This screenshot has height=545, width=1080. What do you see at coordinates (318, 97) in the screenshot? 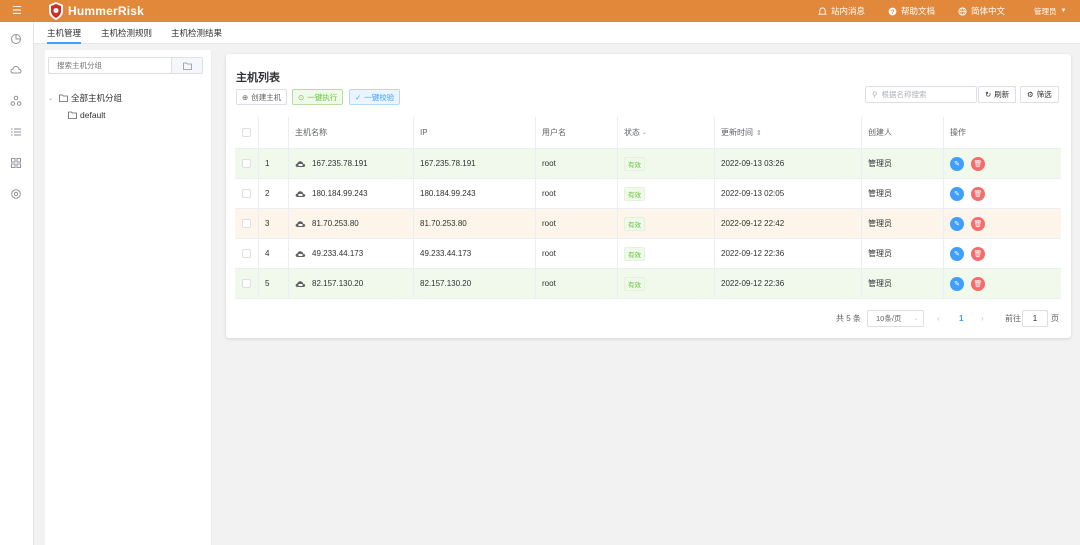
I see `execute-all-button: ⊙ 一键执行` at bounding box center [318, 97].